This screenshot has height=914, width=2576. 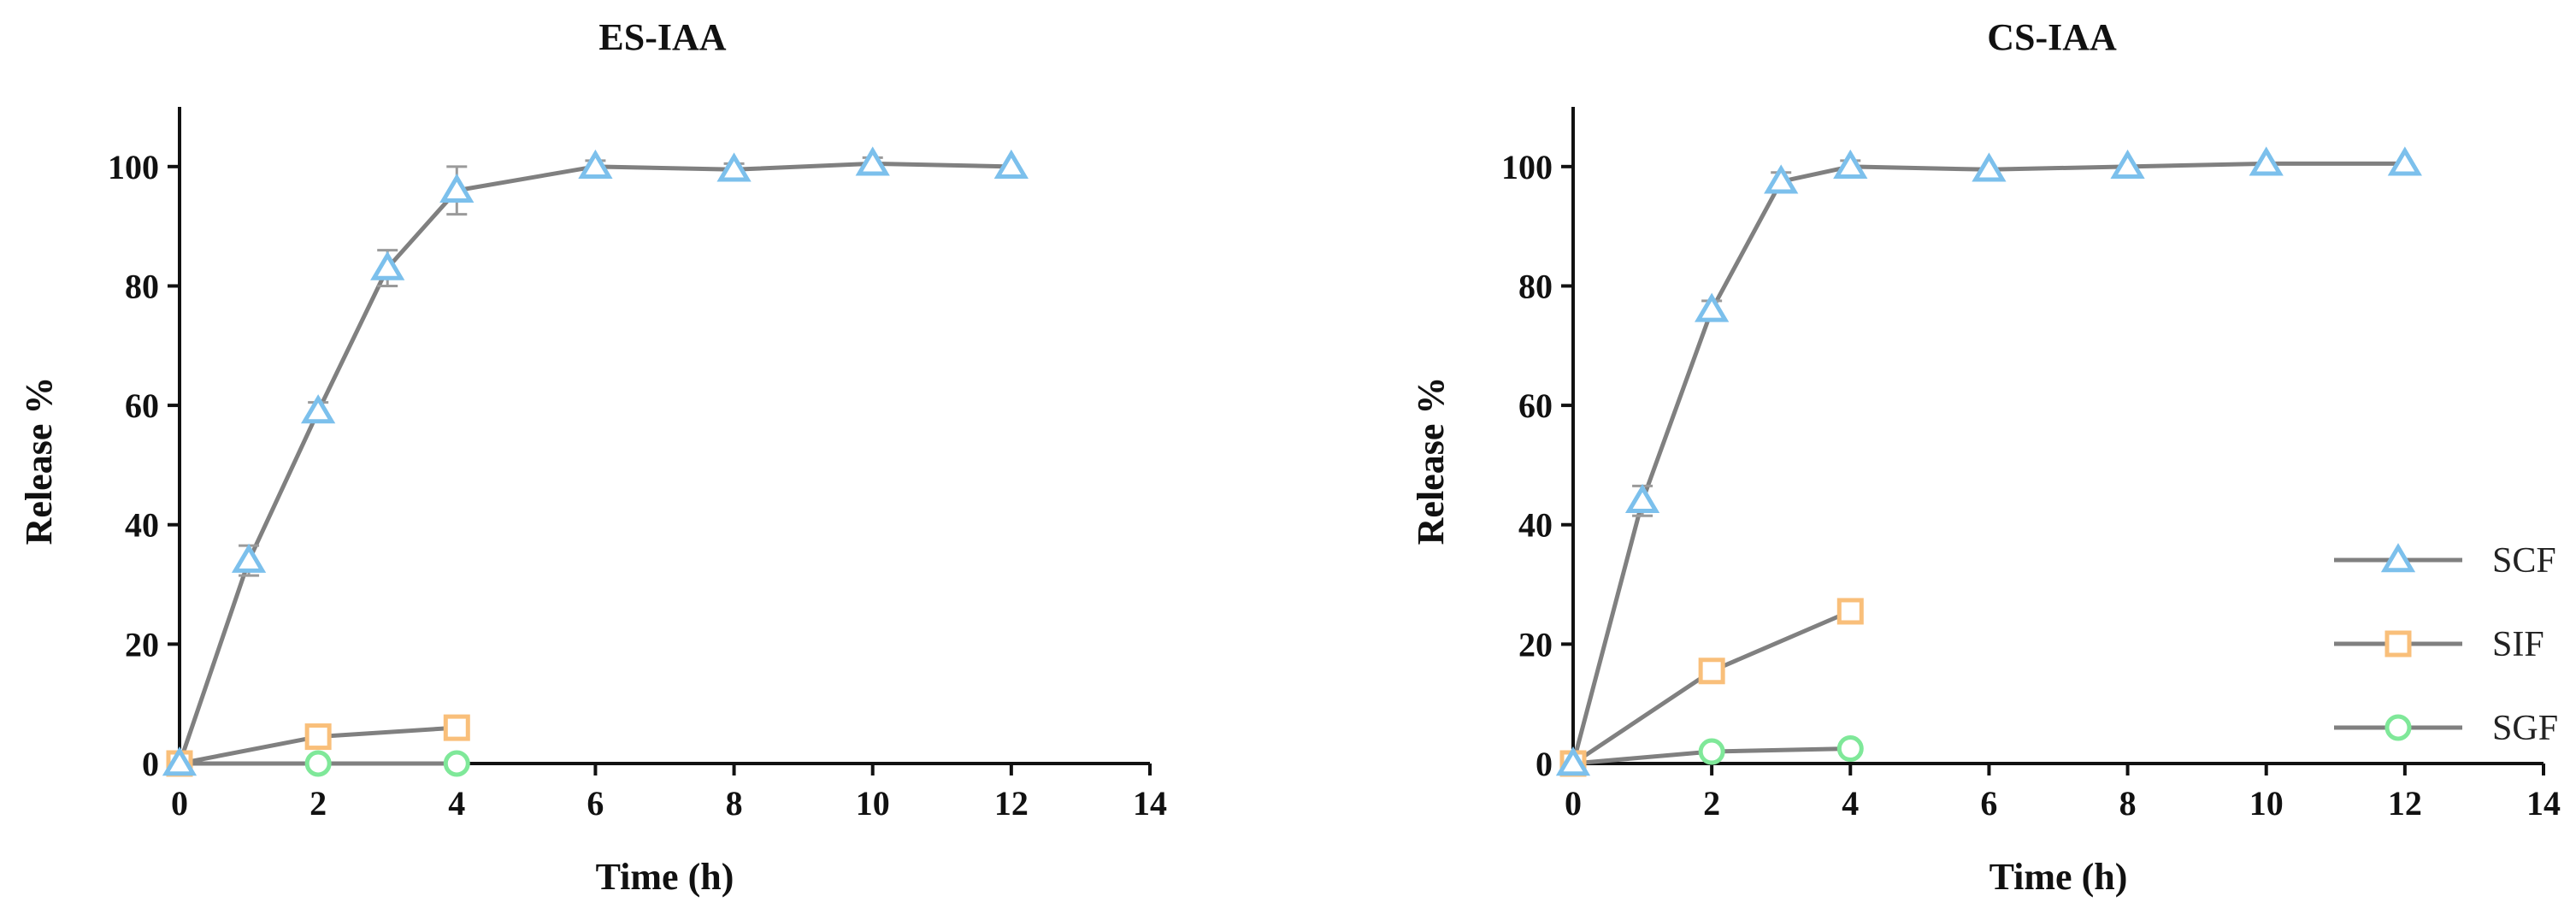 What do you see at coordinates (2446, 728) in the screenshot?
I see `legend-item-sgf: SGF` at bounding box center [2446, 728].